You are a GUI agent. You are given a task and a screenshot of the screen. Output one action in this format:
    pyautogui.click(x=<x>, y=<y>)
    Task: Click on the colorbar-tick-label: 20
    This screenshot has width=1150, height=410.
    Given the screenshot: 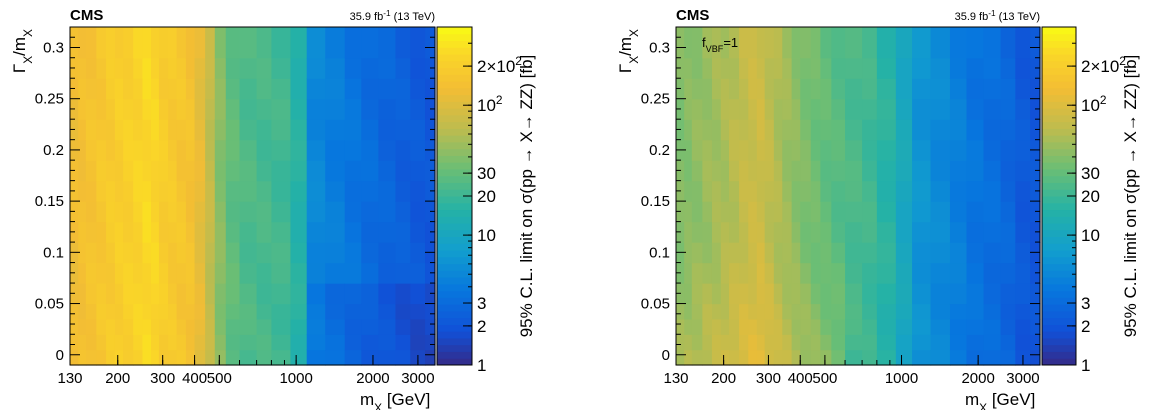 What is the action you would take?
    pyautogui.click(x=1090, y=196)
    